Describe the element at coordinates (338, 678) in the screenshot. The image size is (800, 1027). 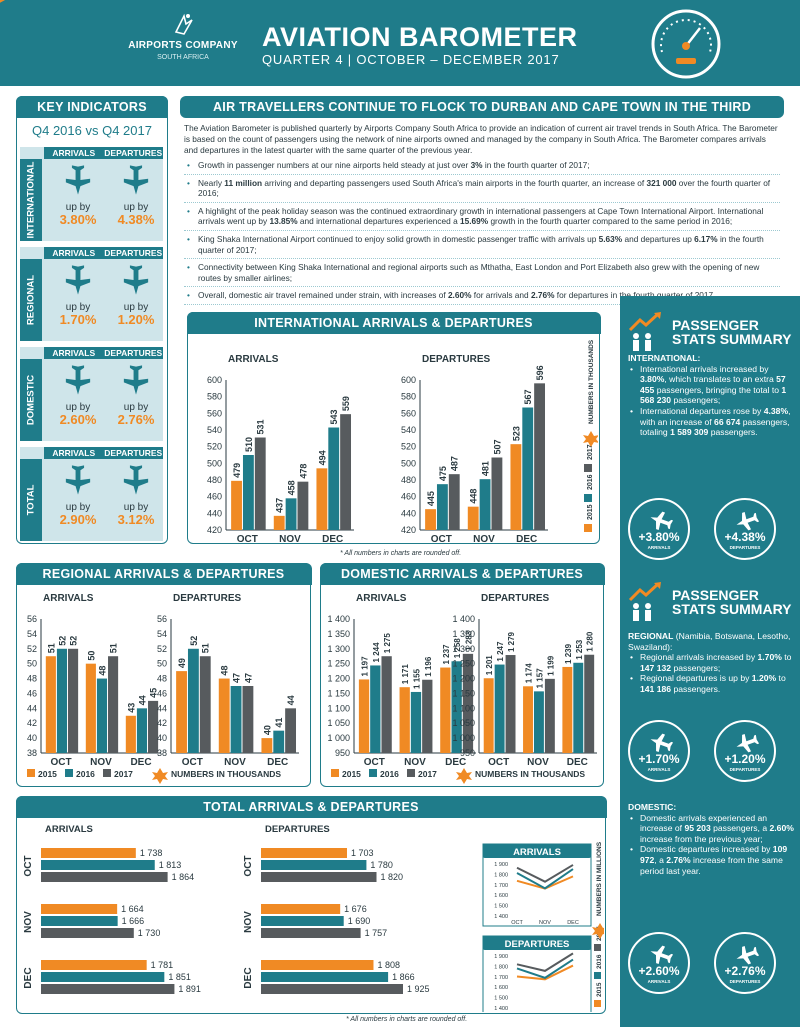
I see `y-tick-label: 1 200` at that location.